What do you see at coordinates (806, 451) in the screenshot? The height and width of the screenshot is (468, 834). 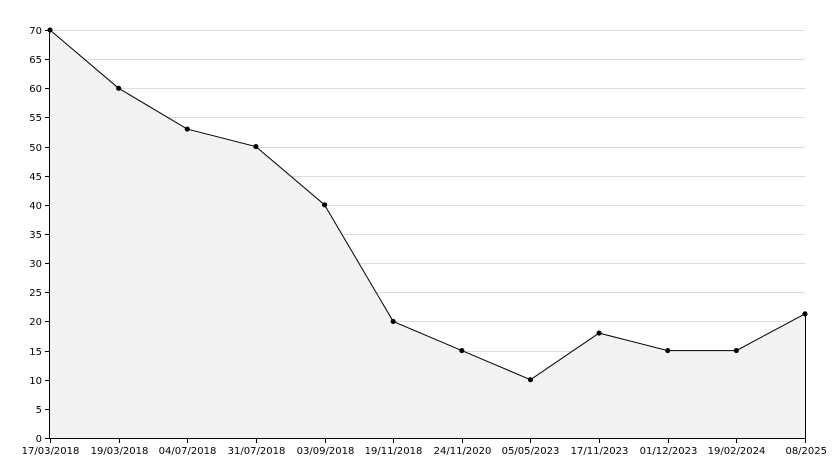 I see `x-tick-label: 08/2025` at bounding box center [806, 451].